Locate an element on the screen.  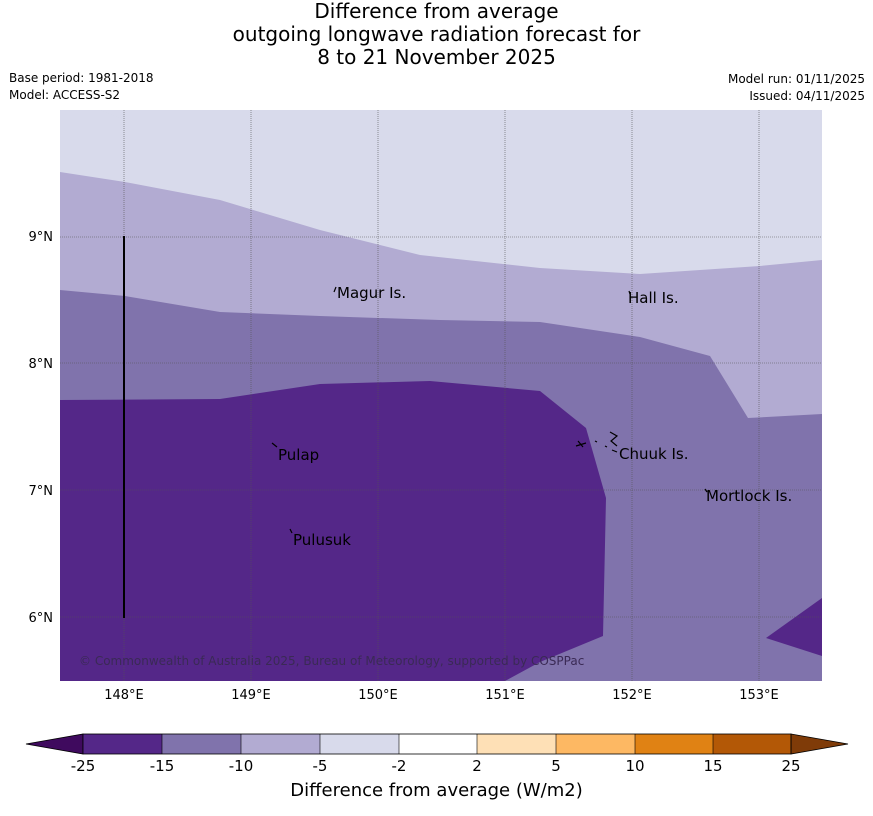
title-line-2: outgoing longwave radiation forecast for is located at coordinates (436, 34).